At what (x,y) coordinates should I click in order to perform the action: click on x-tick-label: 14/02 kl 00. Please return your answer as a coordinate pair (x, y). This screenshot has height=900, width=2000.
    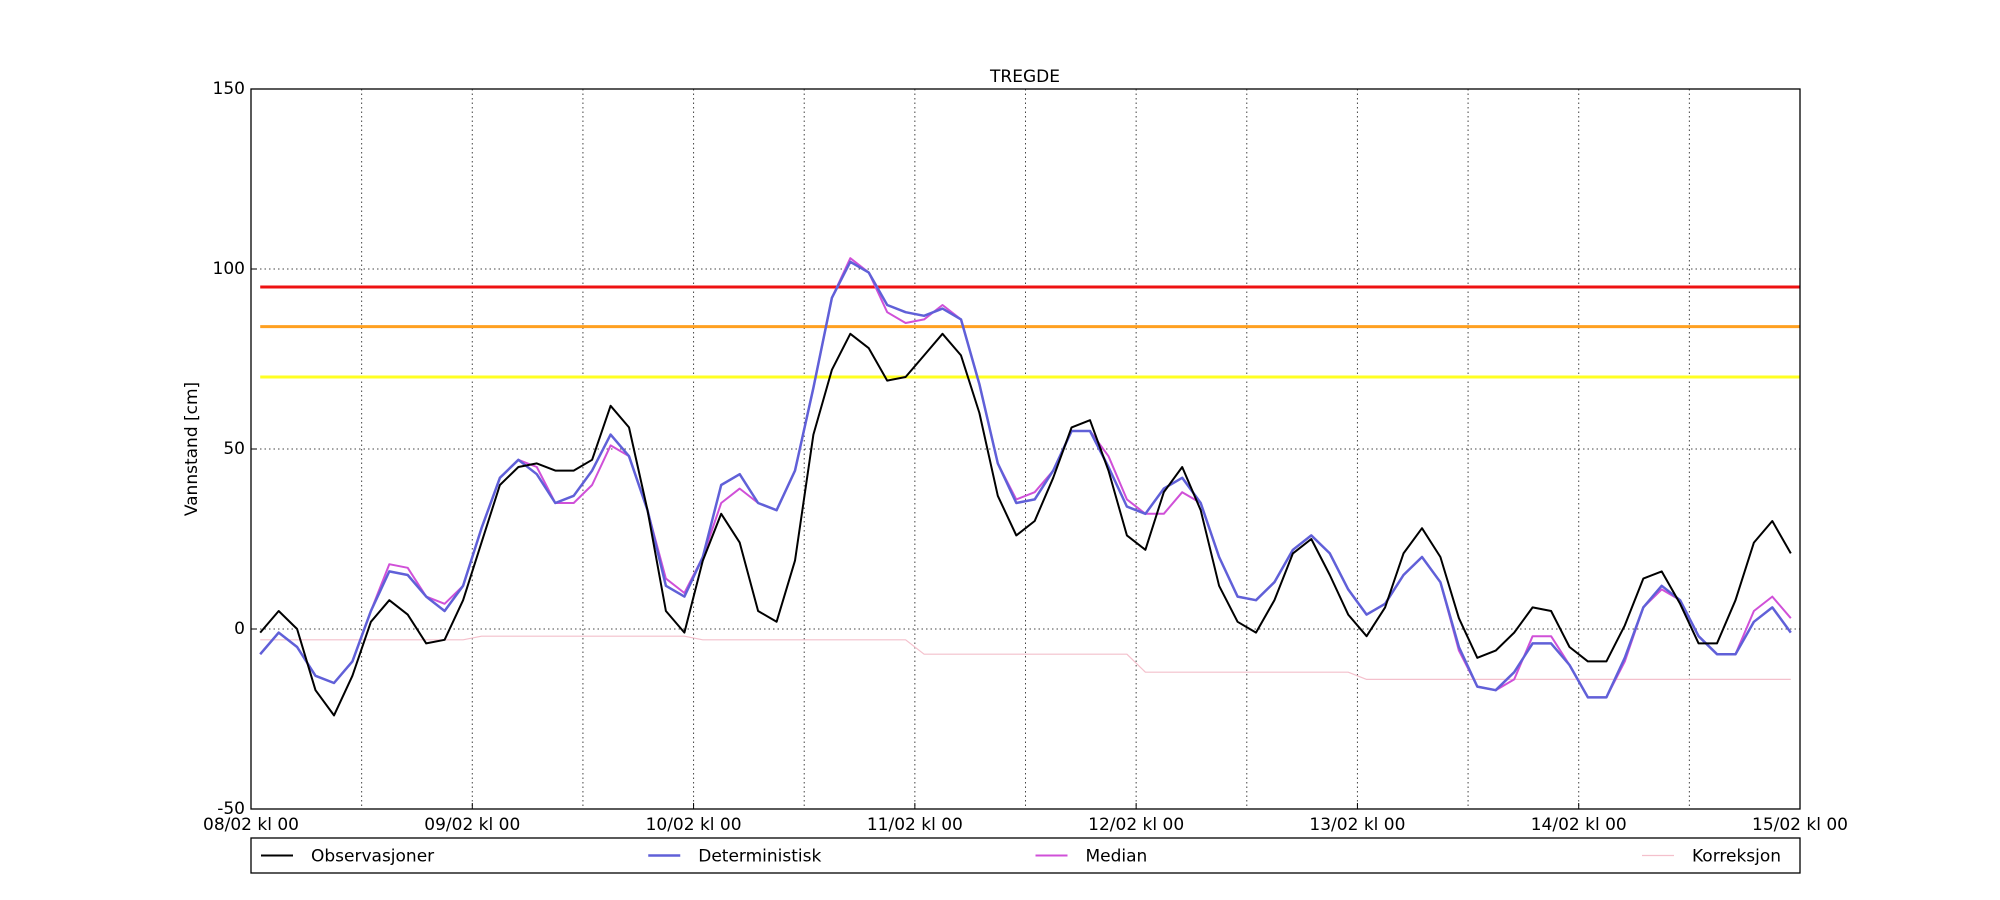
    Looking at the image, I should click on (1579, 825).